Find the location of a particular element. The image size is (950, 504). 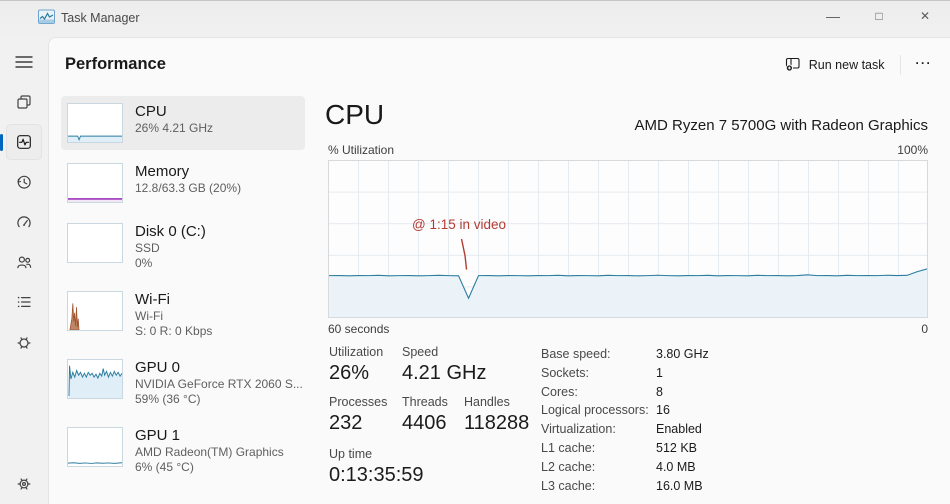

gear-icon is located at coordinates (24, 484).